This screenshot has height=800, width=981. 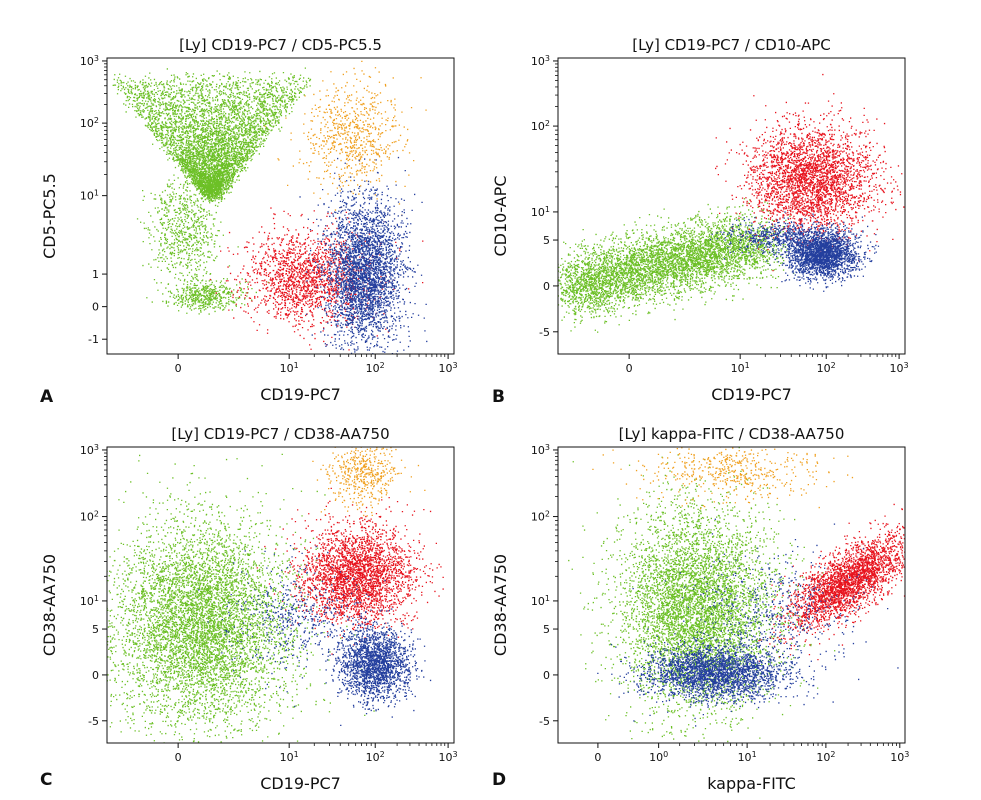 What do you see at coordinates (280, 45) in the screenshot?
I see `chart-title: [Ly] CD19-PC7 / CD5-PC5.5` at bounding box center [280, 45].